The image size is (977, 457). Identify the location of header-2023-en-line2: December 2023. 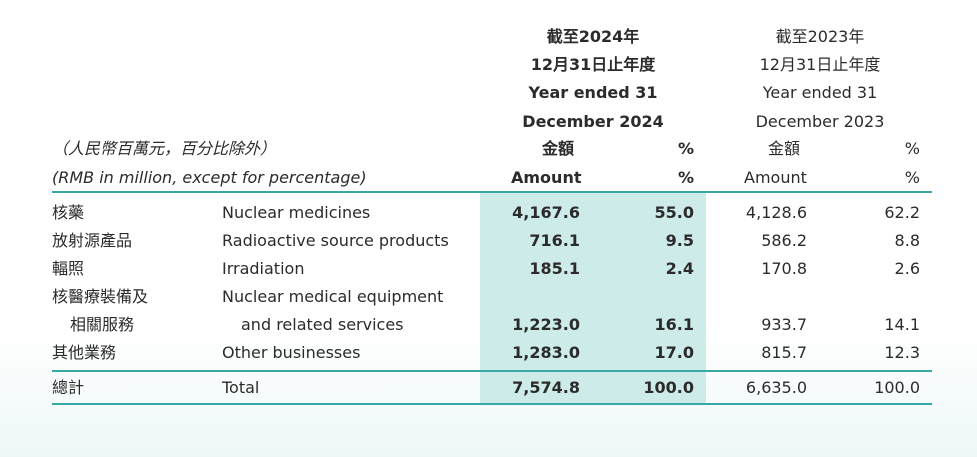
(820, 121).